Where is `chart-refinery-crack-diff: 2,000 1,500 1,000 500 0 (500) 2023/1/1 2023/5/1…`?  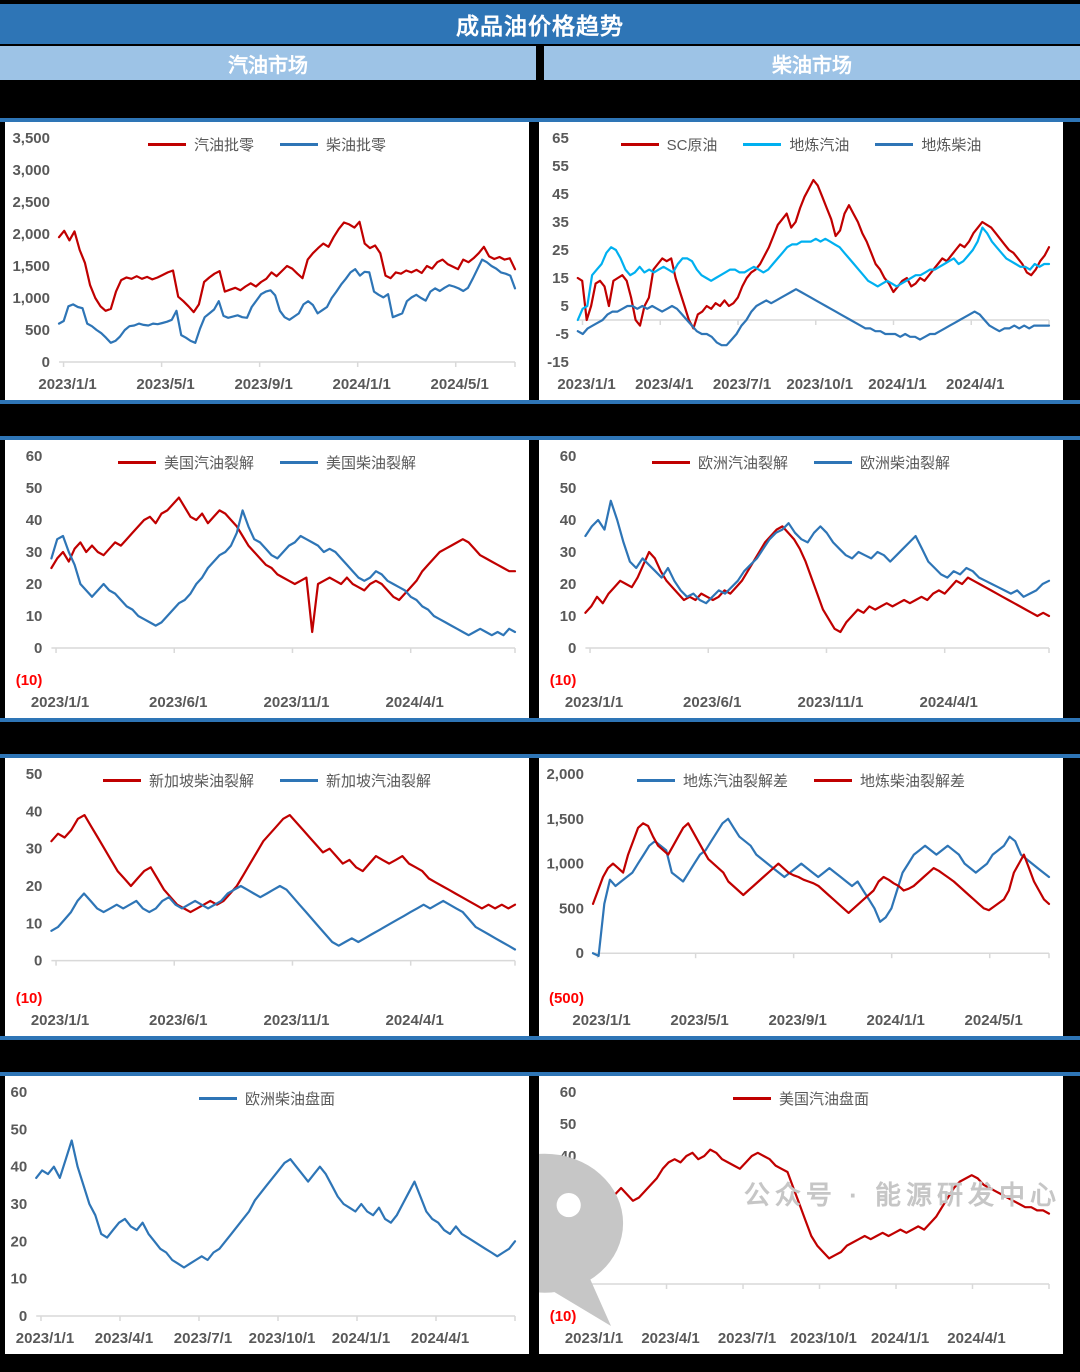 chart-refinery-crack-diff: 2,000 1,500 1,000 500 0 (500) 2023/1/1 2023/5/1… is located at coordinates (801, 897).